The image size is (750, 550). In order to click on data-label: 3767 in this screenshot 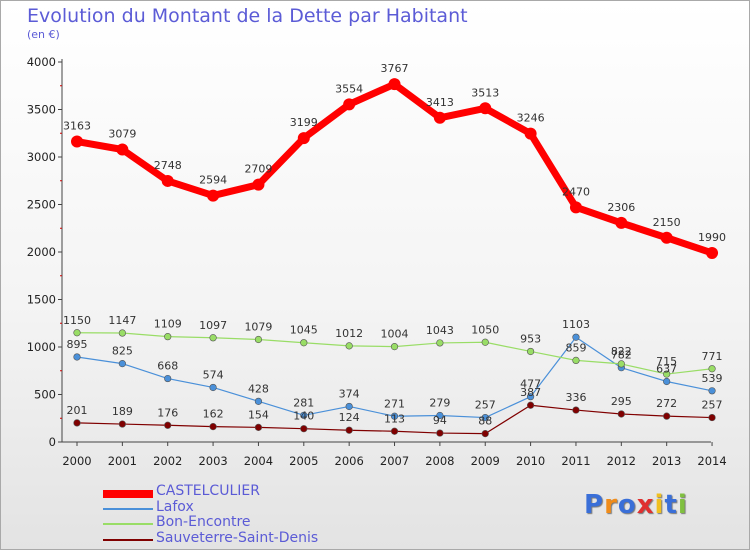, I will do `click(395, 68)`.